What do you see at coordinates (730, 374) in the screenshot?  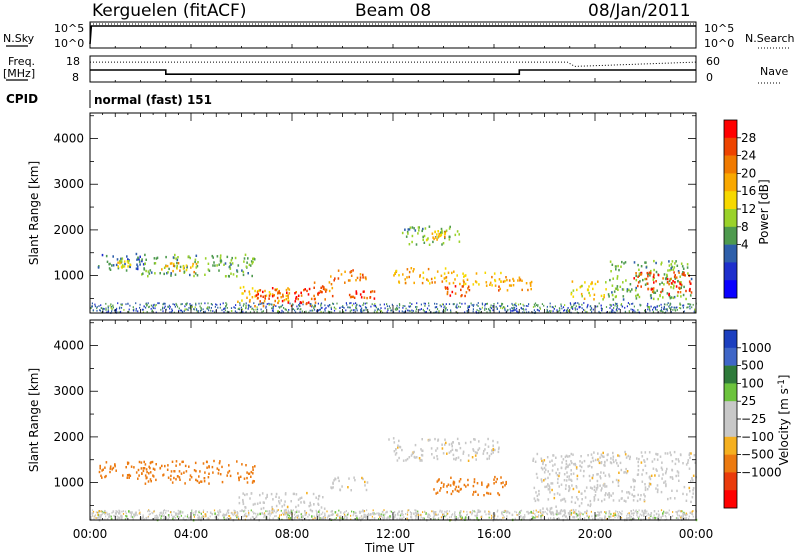 I see `colorbar-swatch` at bounding box center [730, 374].